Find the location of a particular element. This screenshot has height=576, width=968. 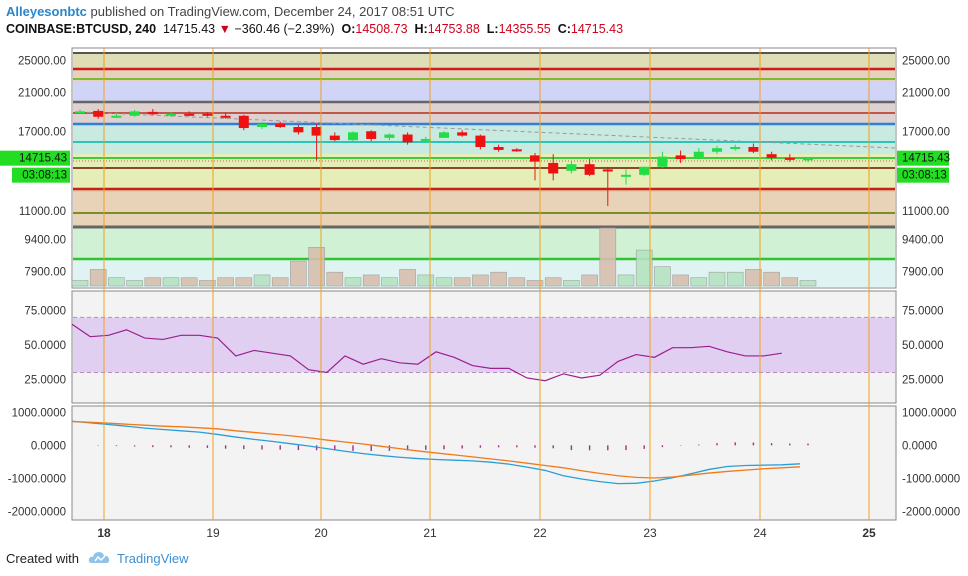

close-value: 14715.43 is located at coordinates (597, 29).